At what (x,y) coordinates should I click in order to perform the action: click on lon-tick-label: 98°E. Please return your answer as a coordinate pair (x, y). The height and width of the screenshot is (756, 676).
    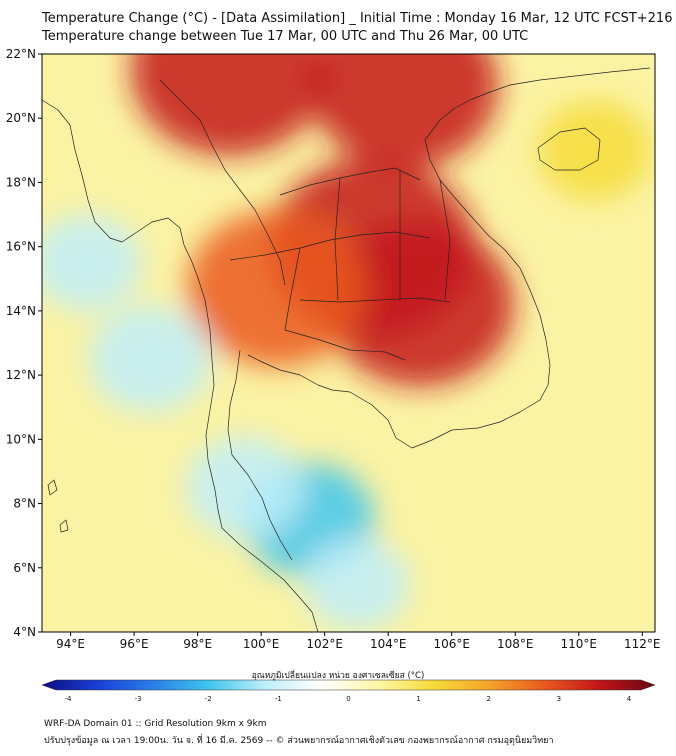
    Looking at the image, I should click on (197, 644).